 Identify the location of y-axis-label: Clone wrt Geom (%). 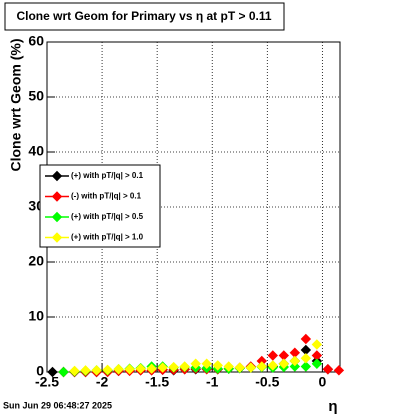
(16, 104).